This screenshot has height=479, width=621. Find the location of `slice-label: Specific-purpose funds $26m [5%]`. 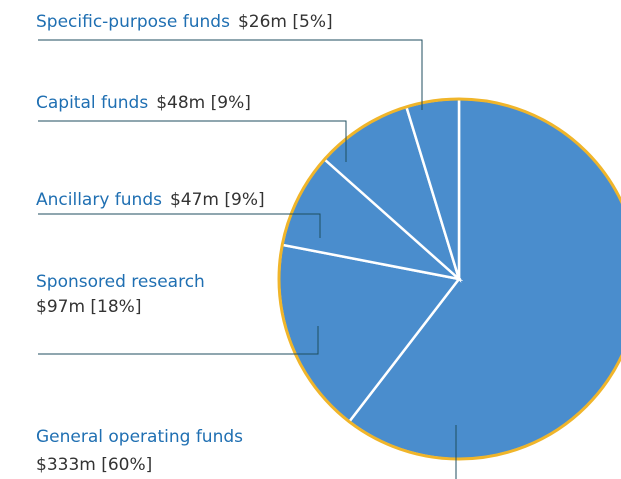

slice-label: Specific-purpose funds $26m [5%] is located at coordinates (184, 22).